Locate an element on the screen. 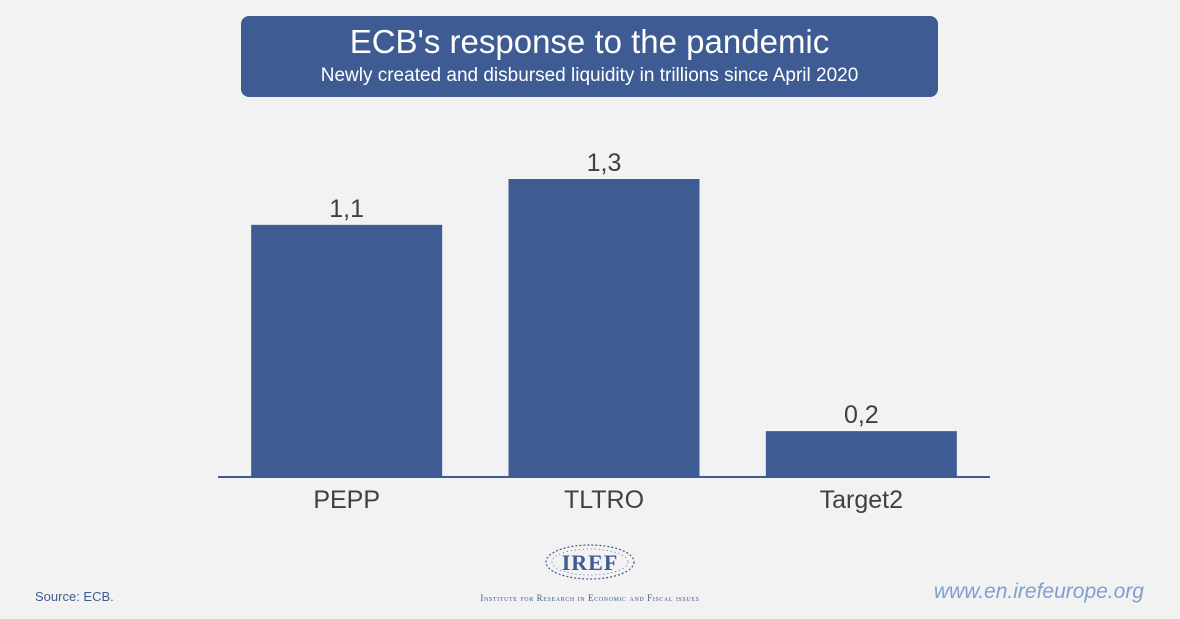 The width and height of the screenshot is (1180, 619). logo-text: IREF is located at coordinates (590, 562).